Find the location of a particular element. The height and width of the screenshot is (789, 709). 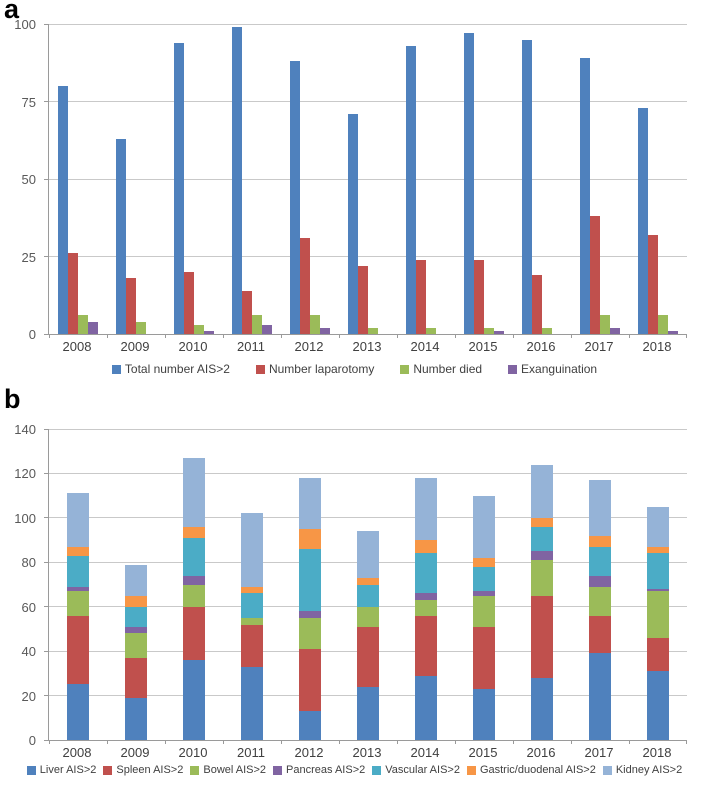

segment-spleen-ais-2-2008 is located at coordinates (78, 650).